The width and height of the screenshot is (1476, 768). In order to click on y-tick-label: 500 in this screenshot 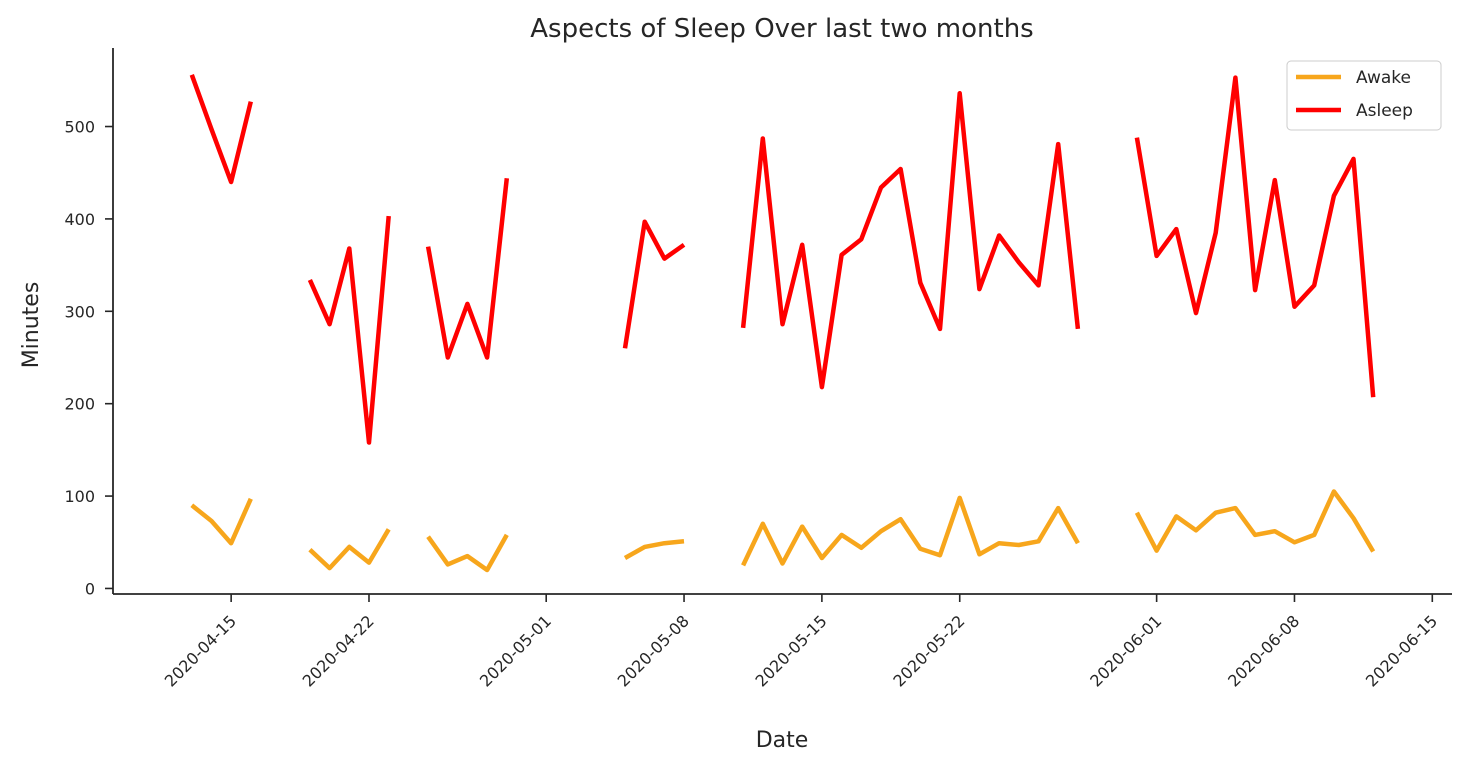, I will do `click(79, 127)`.